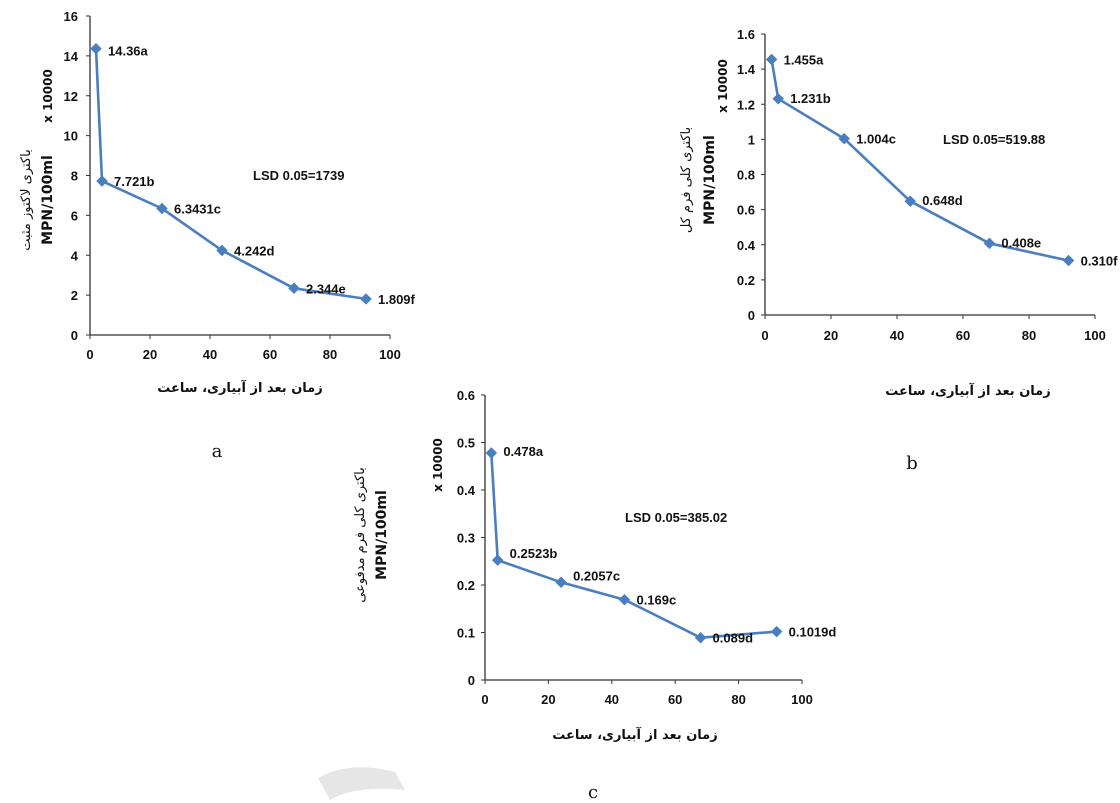  I want to click on data-label-a: 14.36a, so click(128, 51).